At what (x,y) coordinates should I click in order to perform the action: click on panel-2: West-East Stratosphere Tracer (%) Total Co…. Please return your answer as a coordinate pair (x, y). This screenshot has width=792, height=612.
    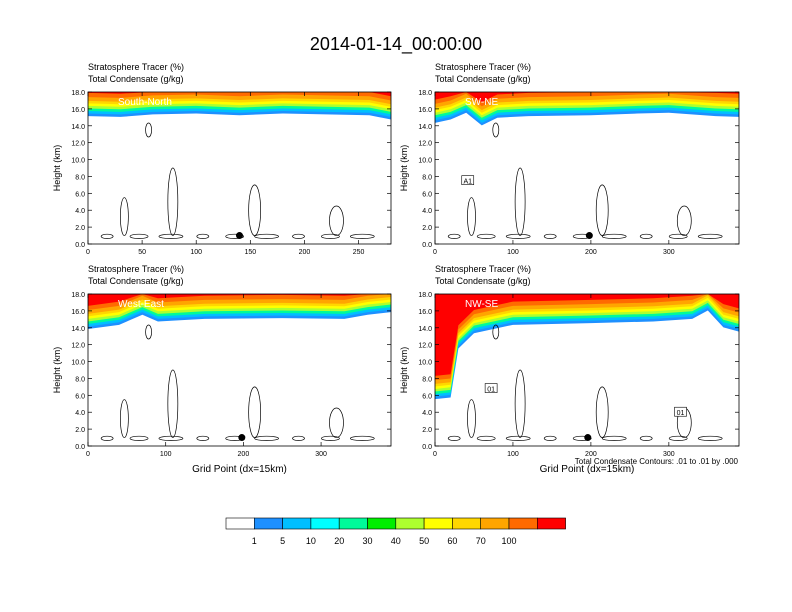
    Looking at the image, I should click on (222, 369).